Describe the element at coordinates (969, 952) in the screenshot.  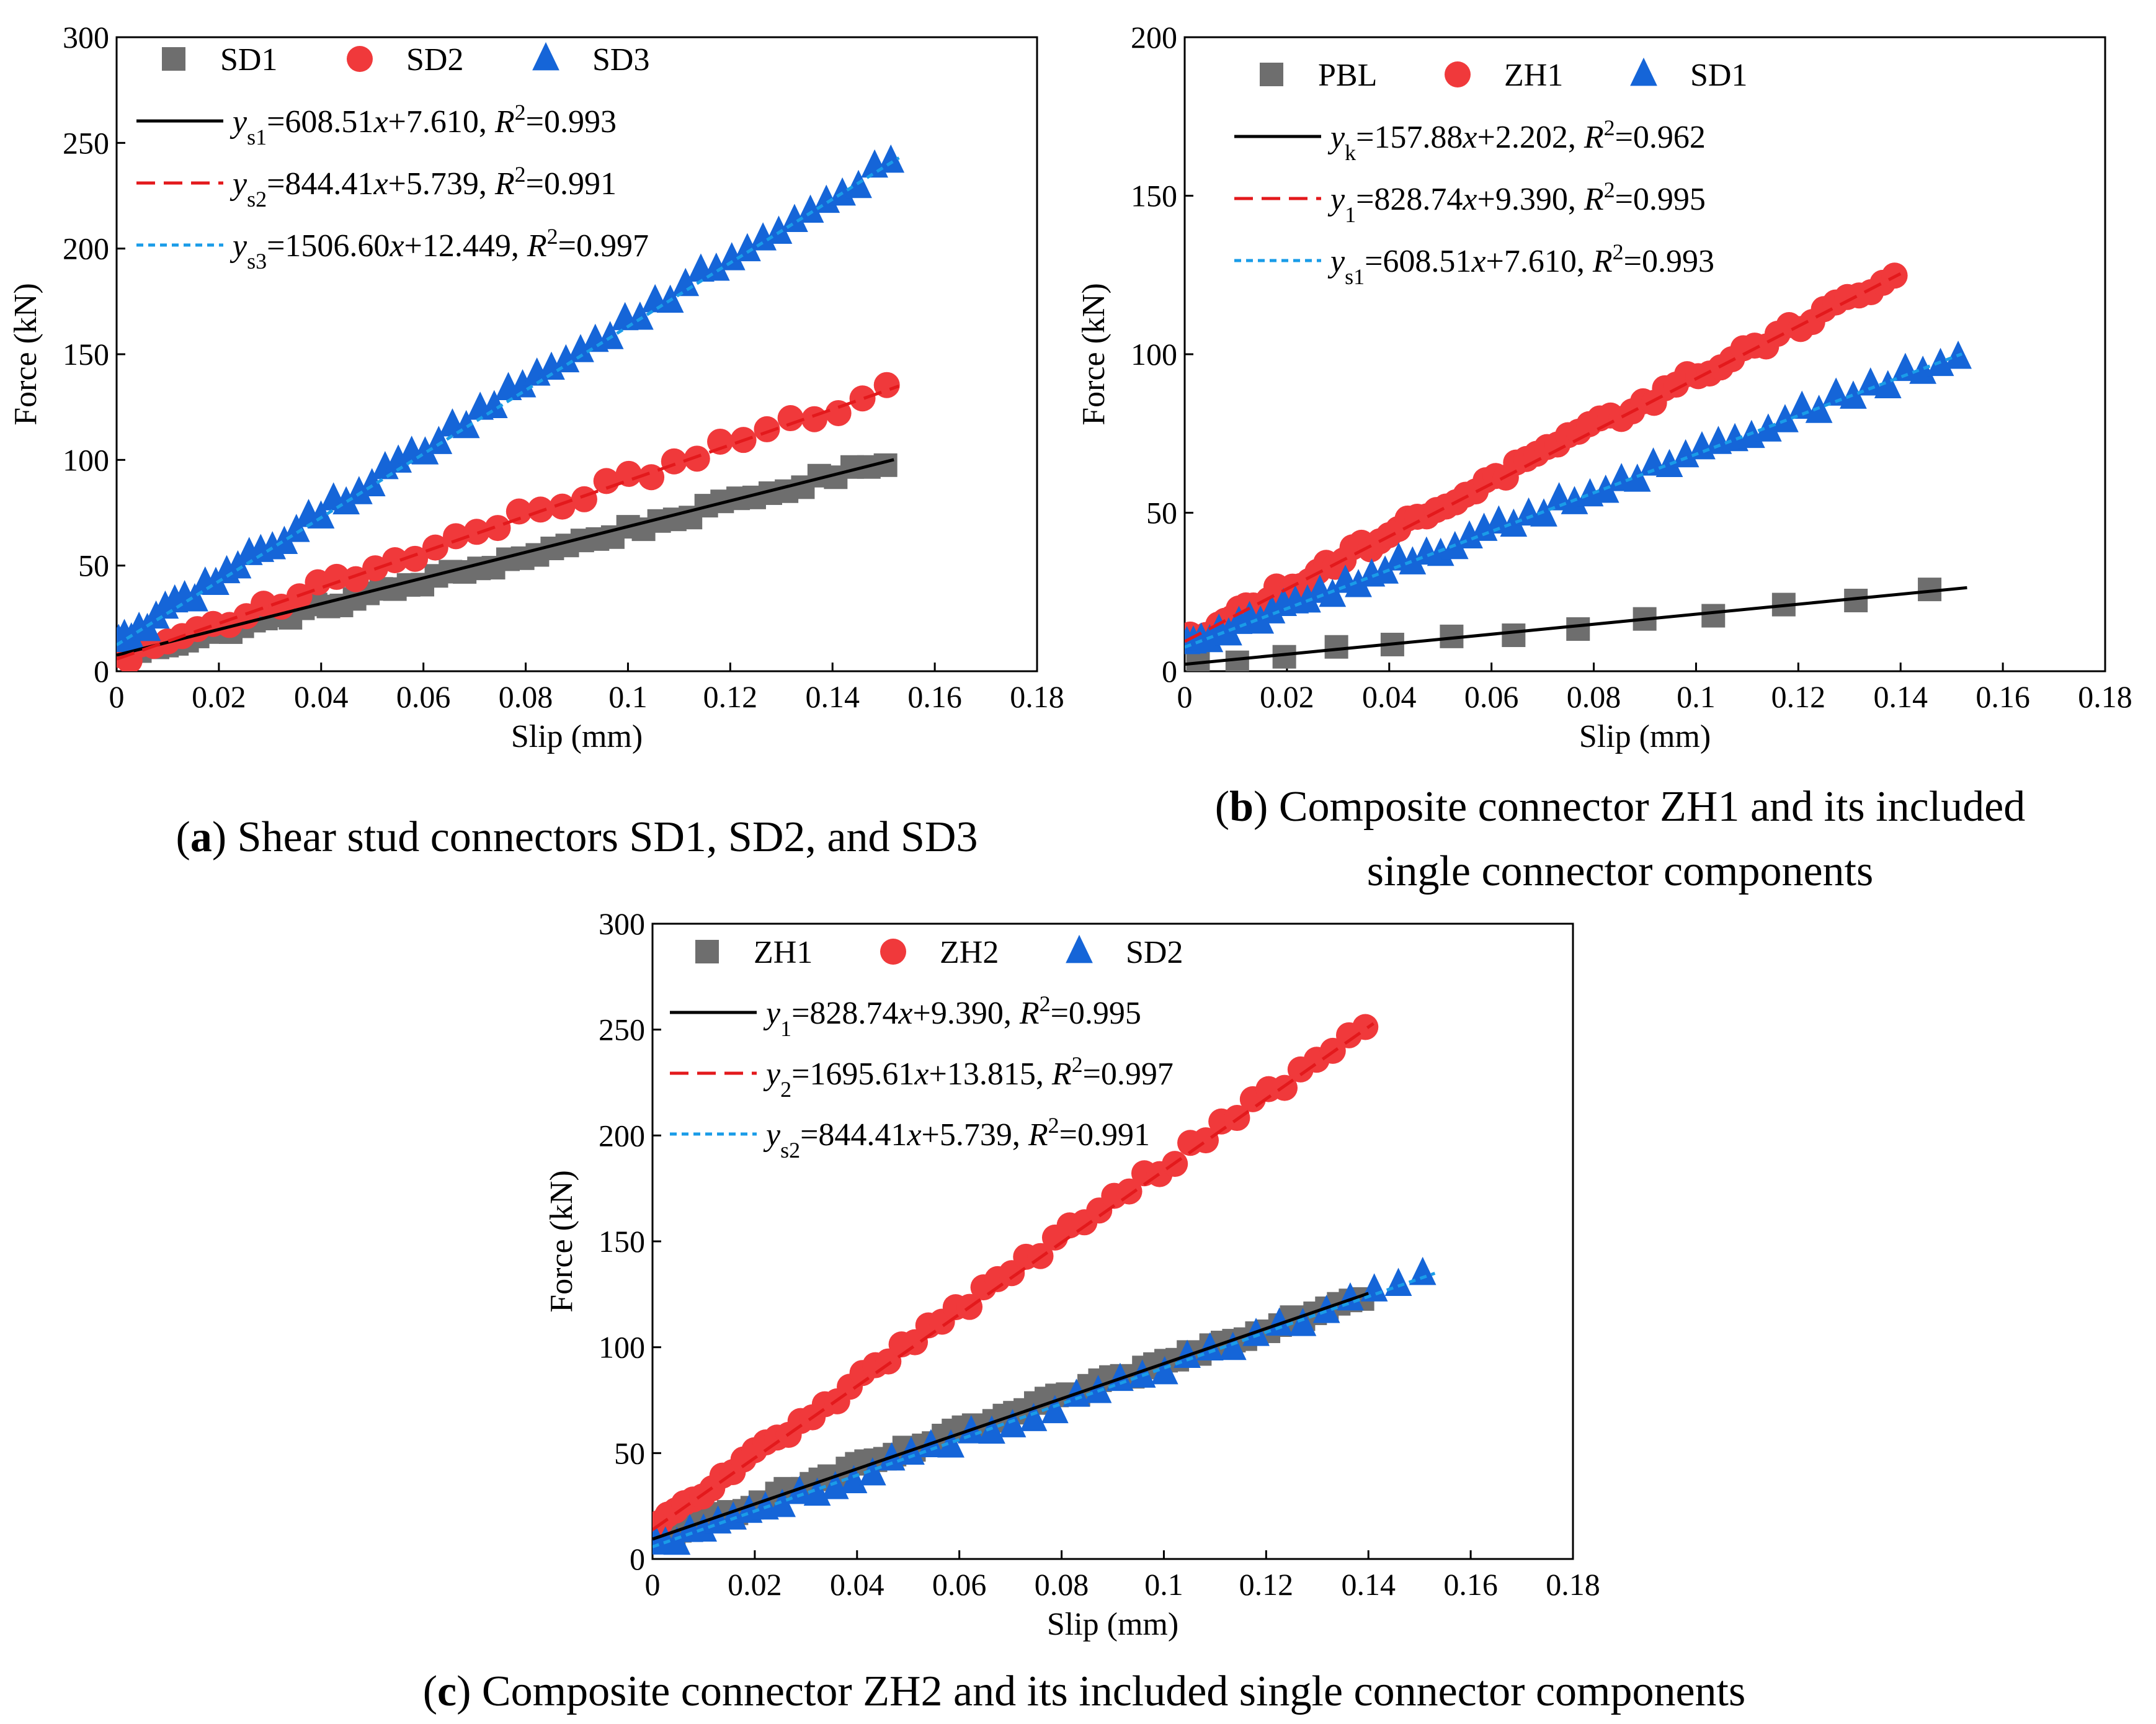
I see `legend-label: ZH2` at that location.